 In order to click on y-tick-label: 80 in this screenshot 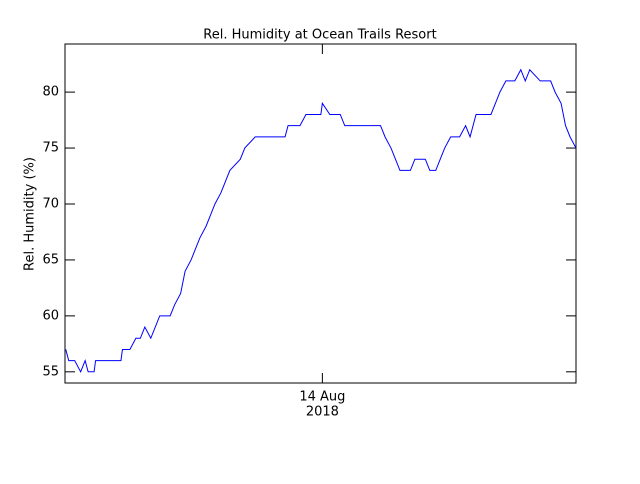, I will do `click(50, 92)`.